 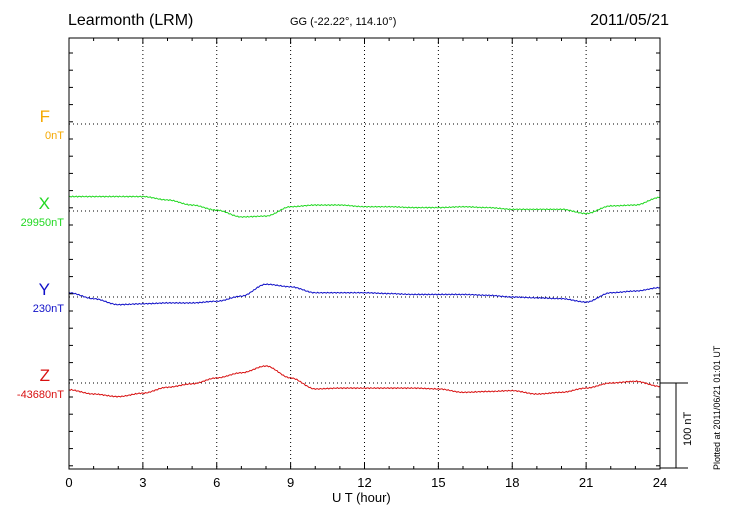 What do you see at coordinates (586, 482) in the screenshot?
I see `x-tick-label: 21` at bounding box center [586, 482].